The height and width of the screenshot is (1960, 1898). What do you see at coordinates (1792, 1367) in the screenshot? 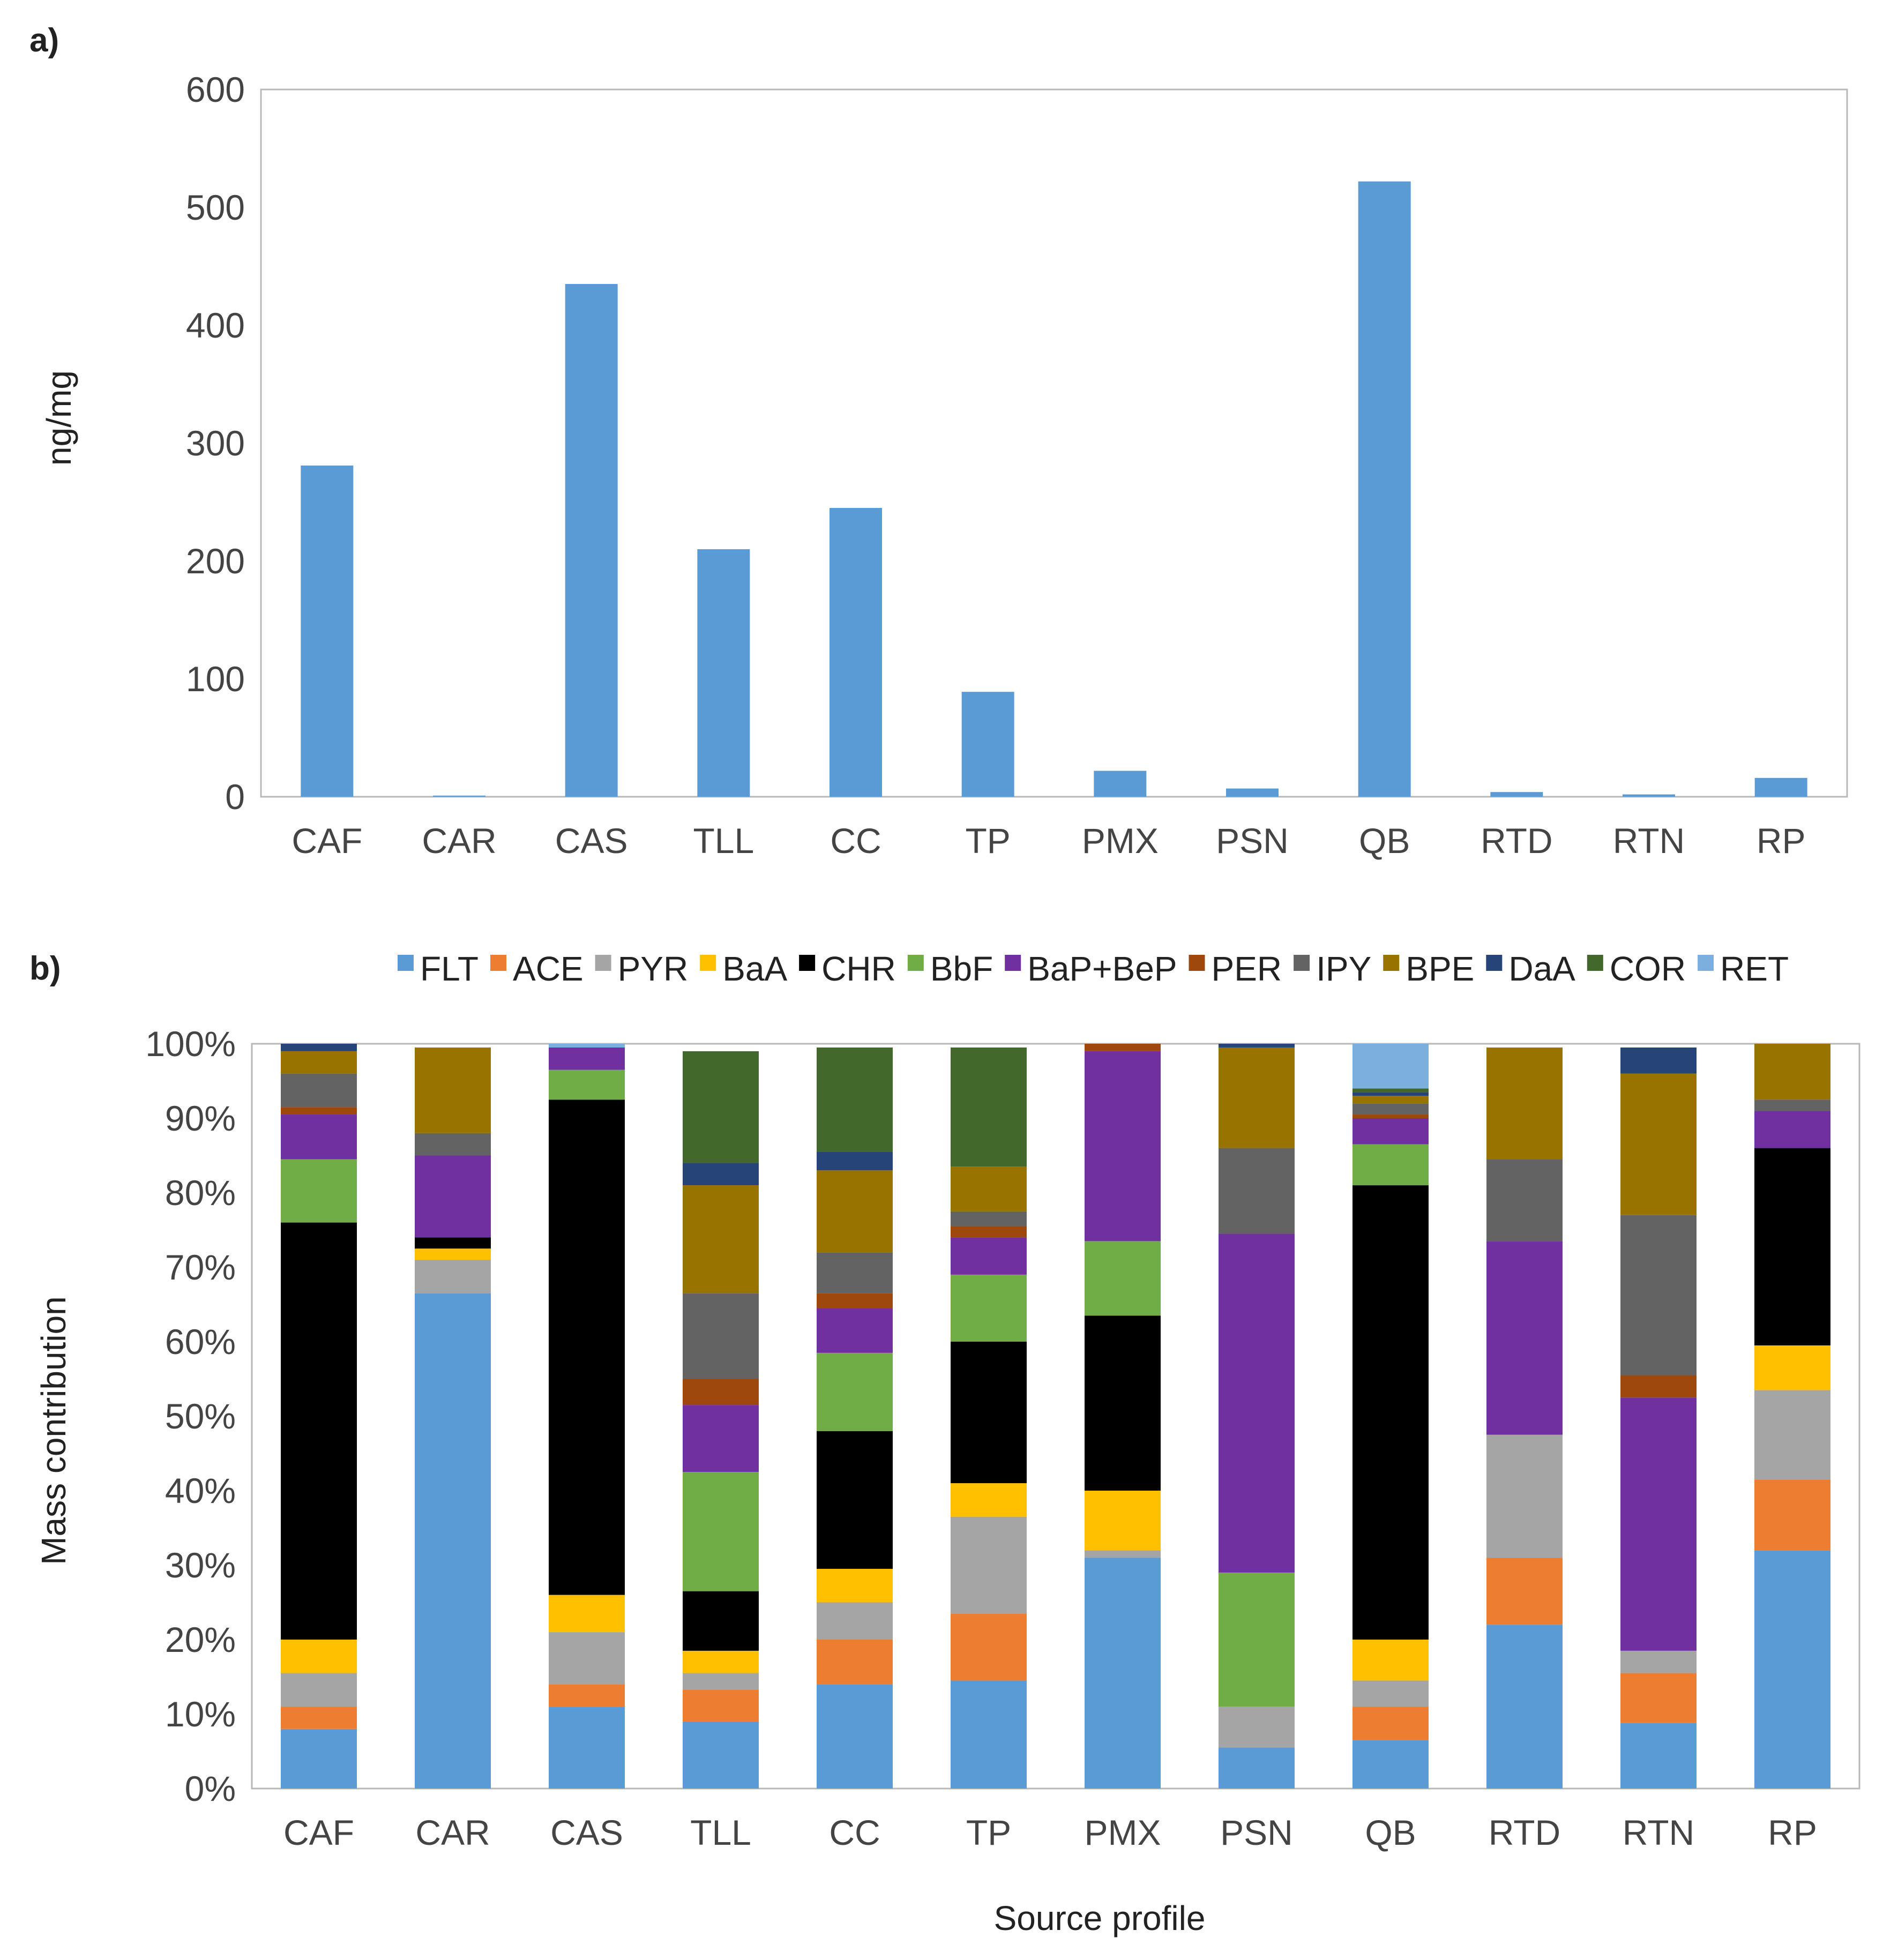
I see `panel-b-segment-rp-baa` at bounding box center [1792, 1367].